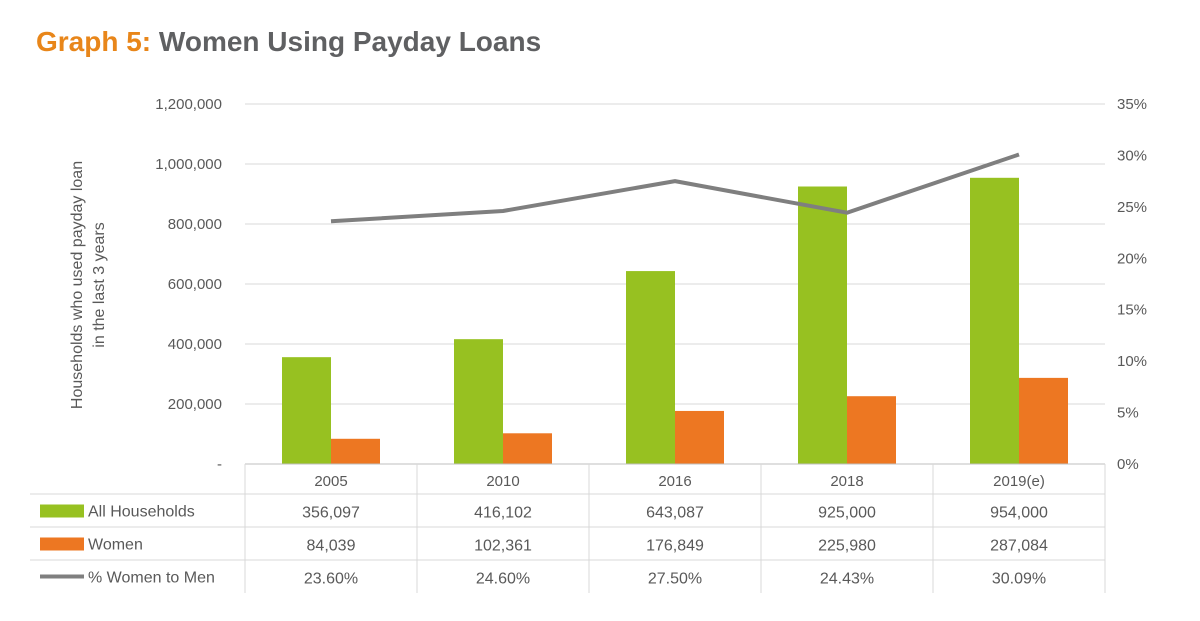 The height and width of the screenshot is (621, 1200). What do you see at coordinates (1132, 207) in the screenshot?
I see `y2-tick-label: 25%` at bounding box center [1132, 207].